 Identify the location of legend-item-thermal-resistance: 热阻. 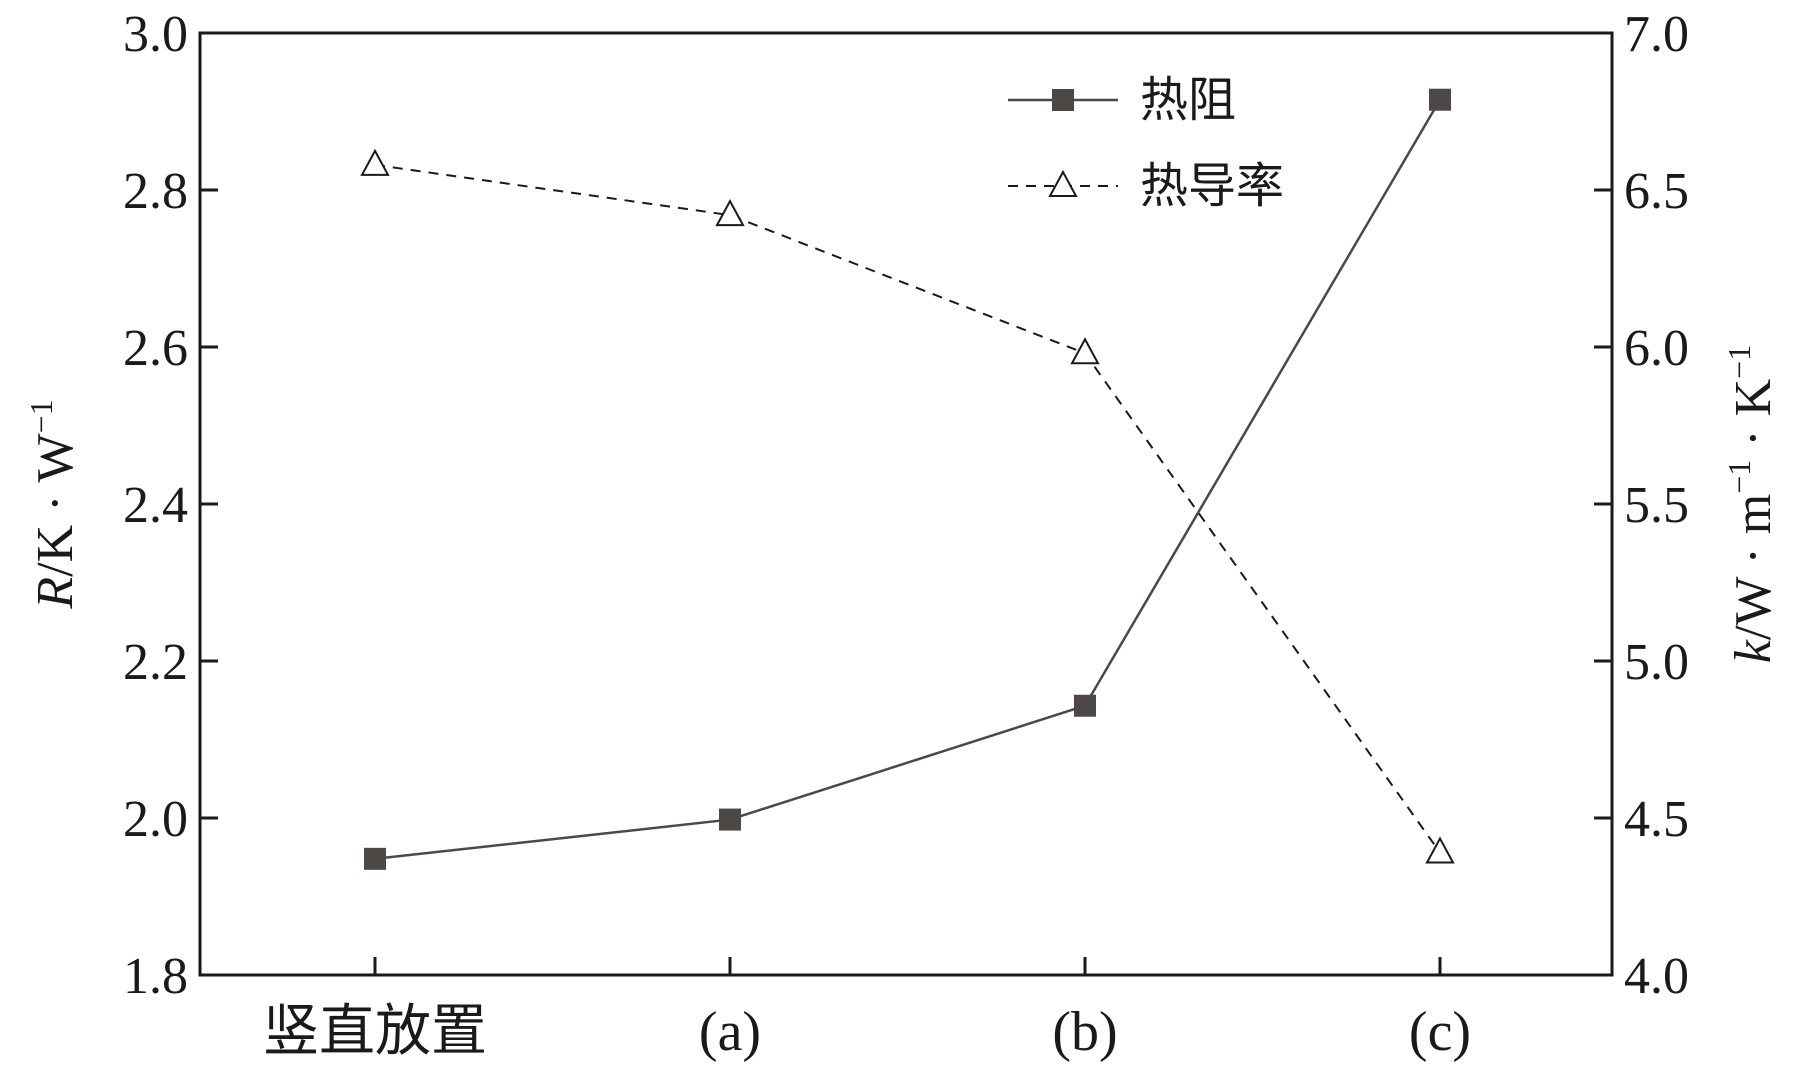
(1122, 100).